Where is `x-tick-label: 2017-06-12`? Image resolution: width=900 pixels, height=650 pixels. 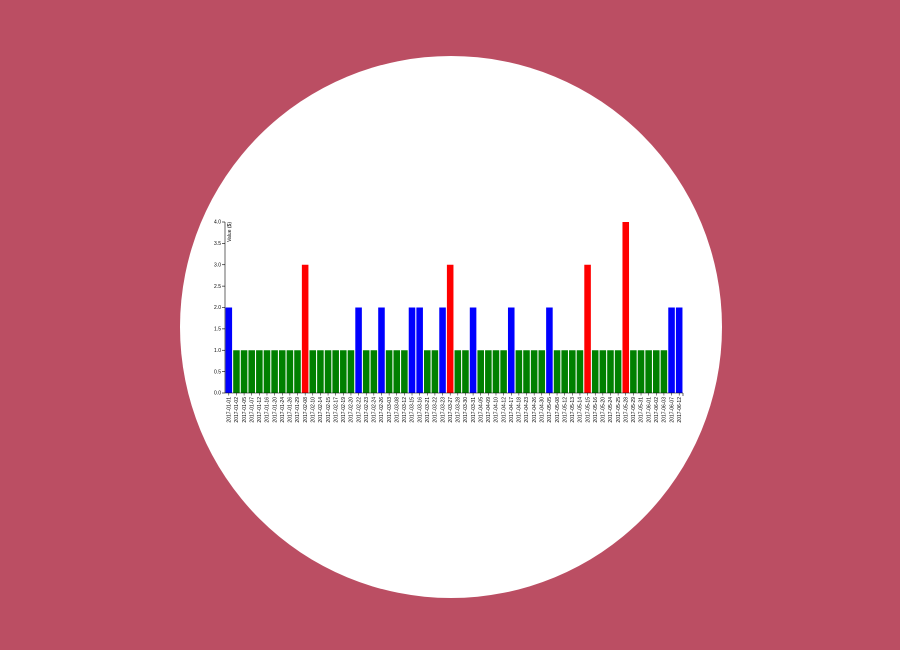
x-tick-label: 2017-06-12 is located at coordinates (680, 410).